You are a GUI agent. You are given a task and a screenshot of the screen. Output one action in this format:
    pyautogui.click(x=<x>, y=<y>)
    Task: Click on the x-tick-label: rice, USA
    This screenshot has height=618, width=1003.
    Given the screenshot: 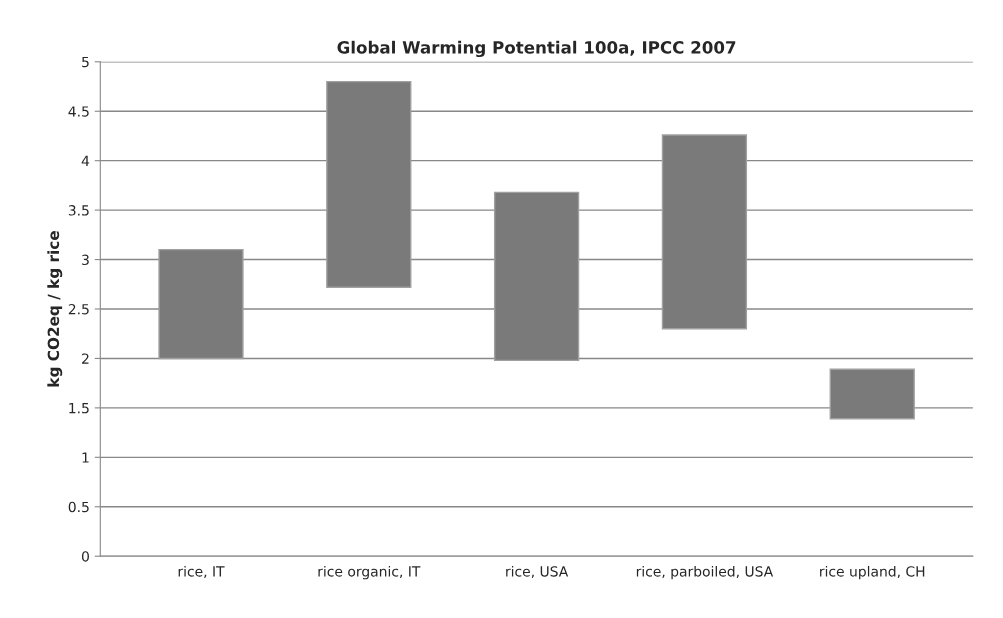 What is the action you would take?
    pyautogui.click(x=537, y=572)
    